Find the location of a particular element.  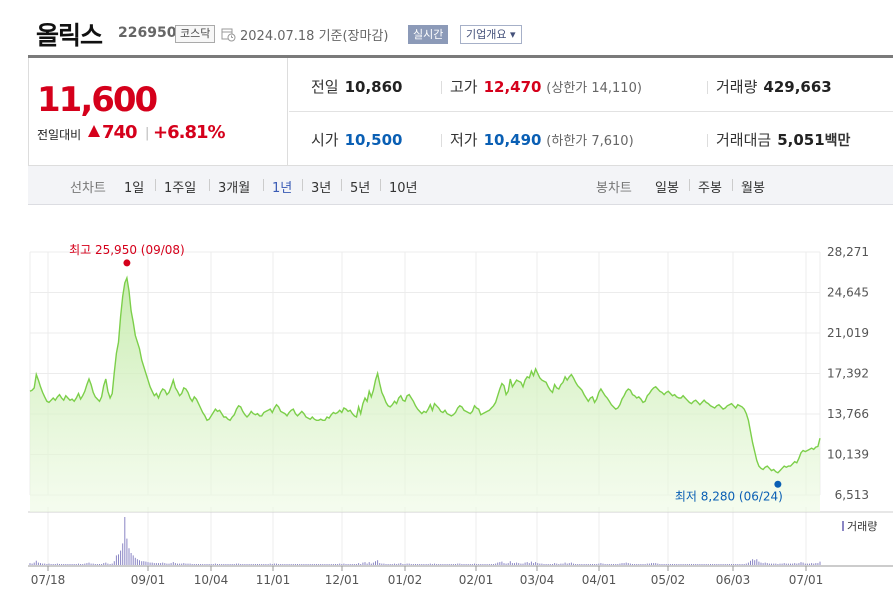

period-1w-button: 1주일 is located at coordinates (180, 186).